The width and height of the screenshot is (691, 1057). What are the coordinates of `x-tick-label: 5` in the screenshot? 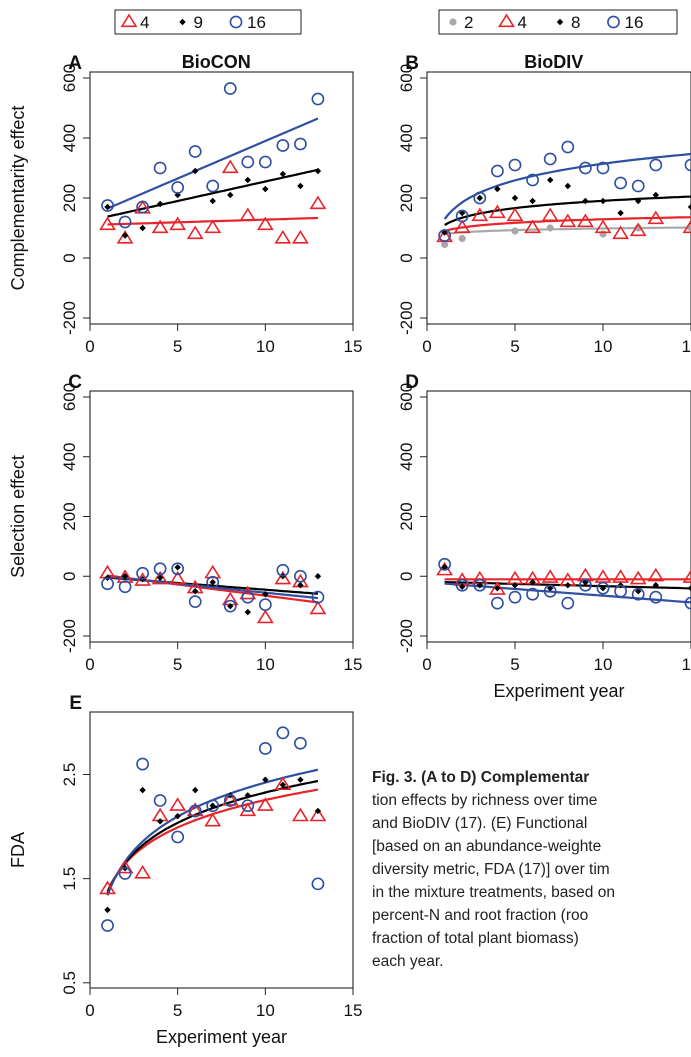 It's located at (514, 664).